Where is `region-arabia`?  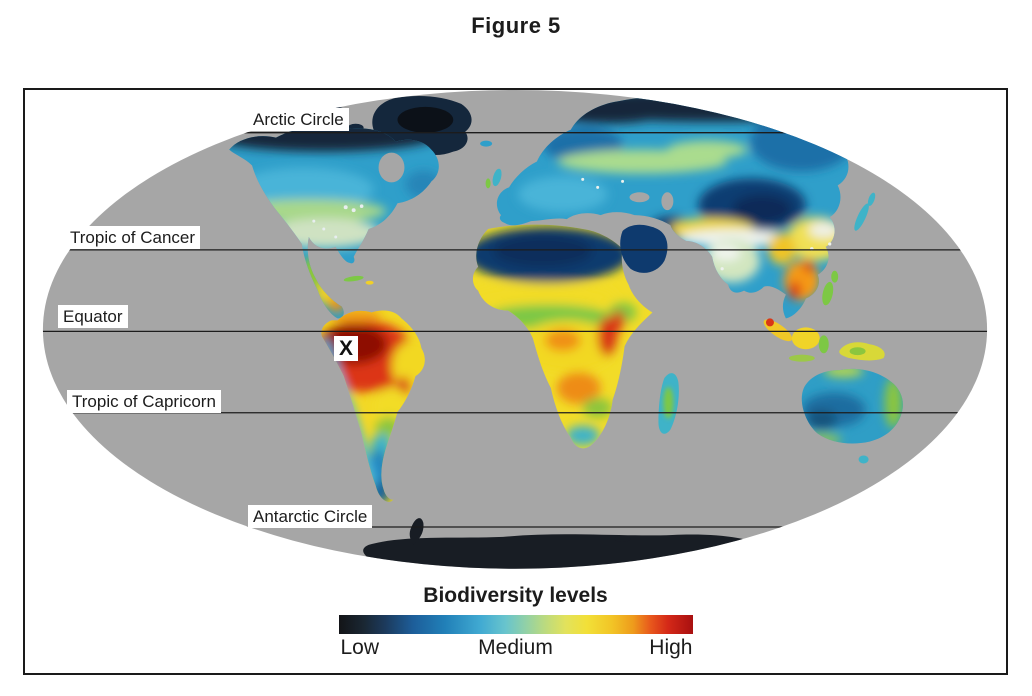 region-arabia is located at coordinates (644, 248).